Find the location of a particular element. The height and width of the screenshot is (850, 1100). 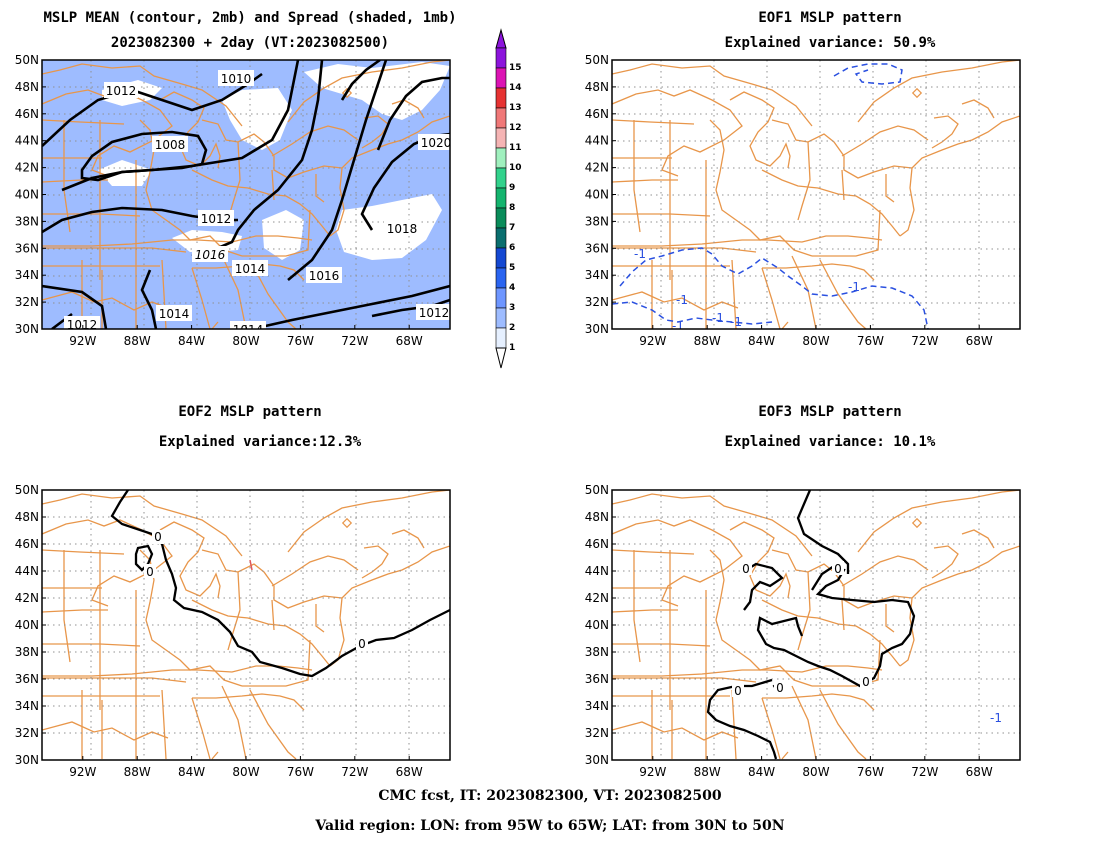

colorbar-label: 3 is located at coordinates (512, 308).